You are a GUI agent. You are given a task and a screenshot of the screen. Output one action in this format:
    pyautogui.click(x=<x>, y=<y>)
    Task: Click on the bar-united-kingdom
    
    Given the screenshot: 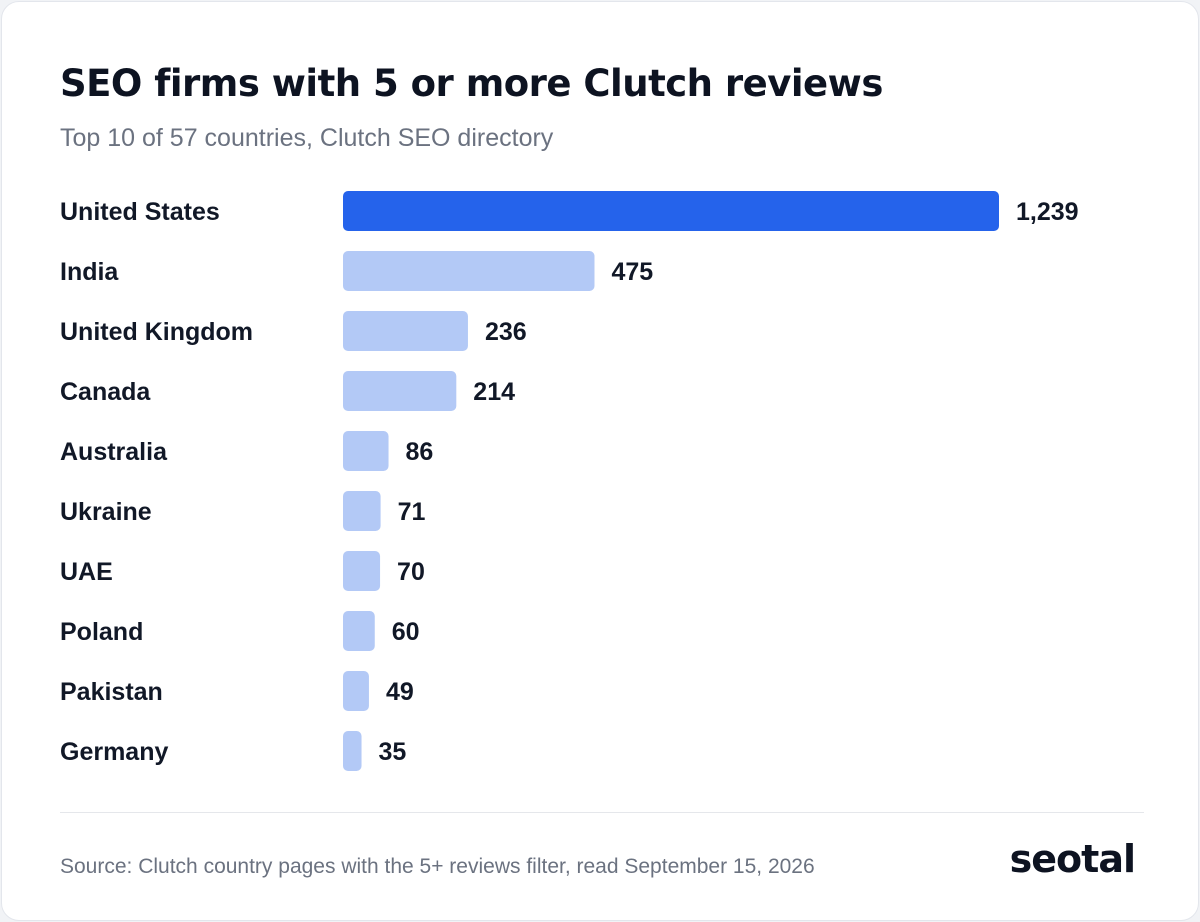 What is the action you would take?
    pyautogui.click(x=405, y=331)
    